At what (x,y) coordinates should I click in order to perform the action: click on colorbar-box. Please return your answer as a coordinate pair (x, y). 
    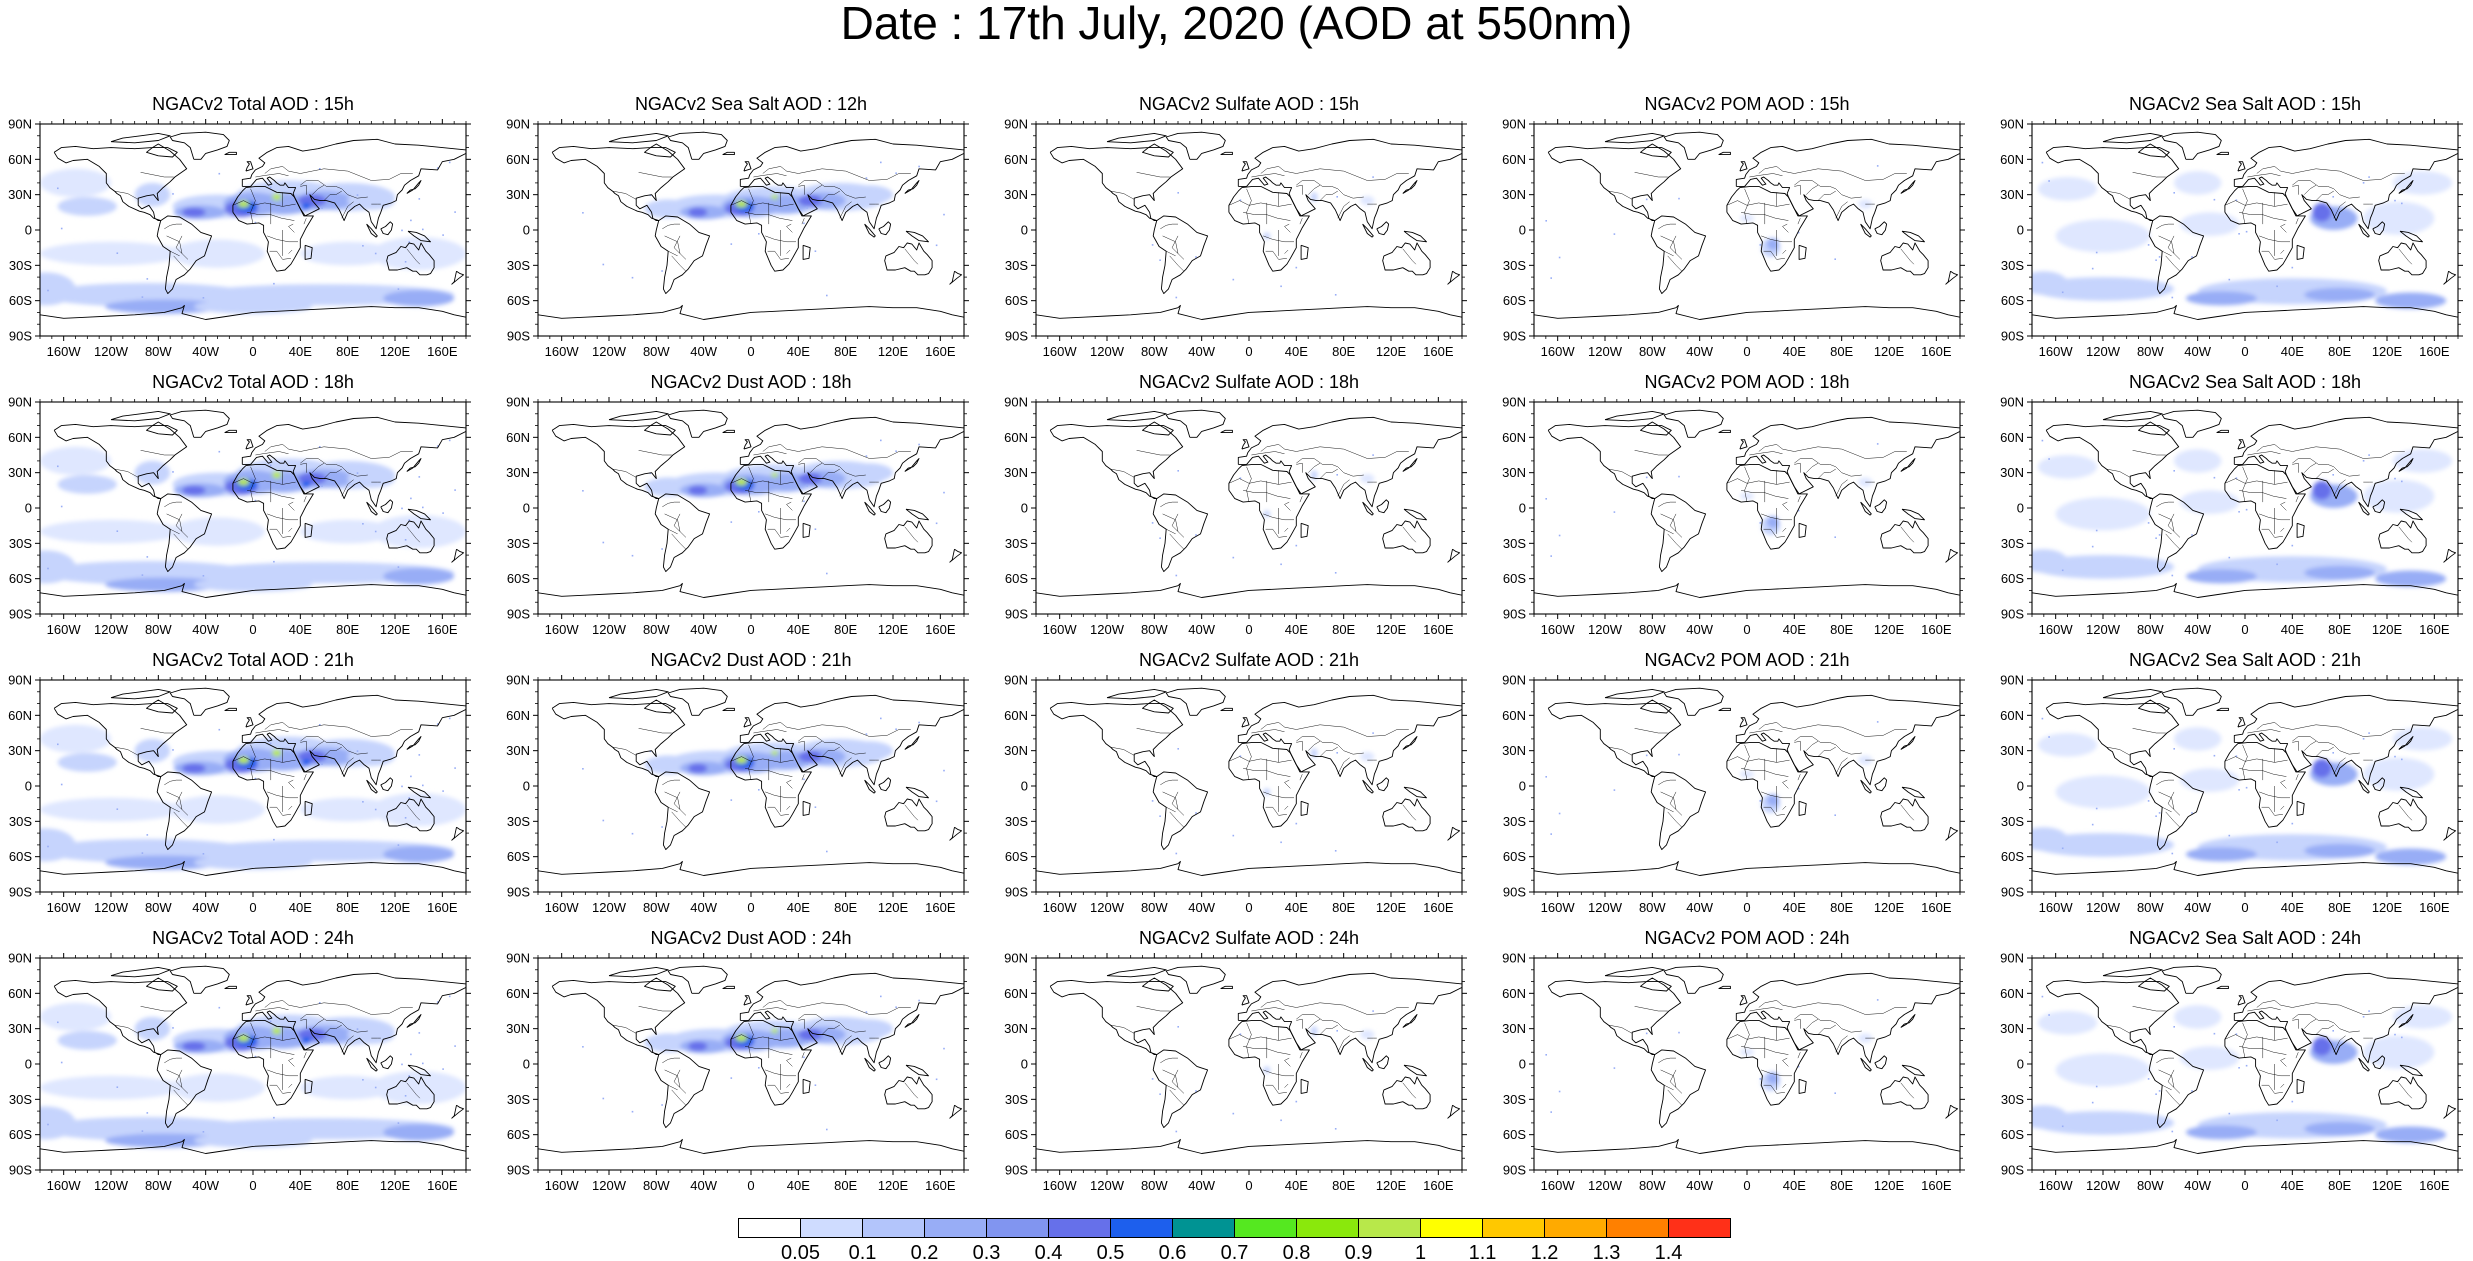
    Looking at the image, I should click on (1637, 1228).